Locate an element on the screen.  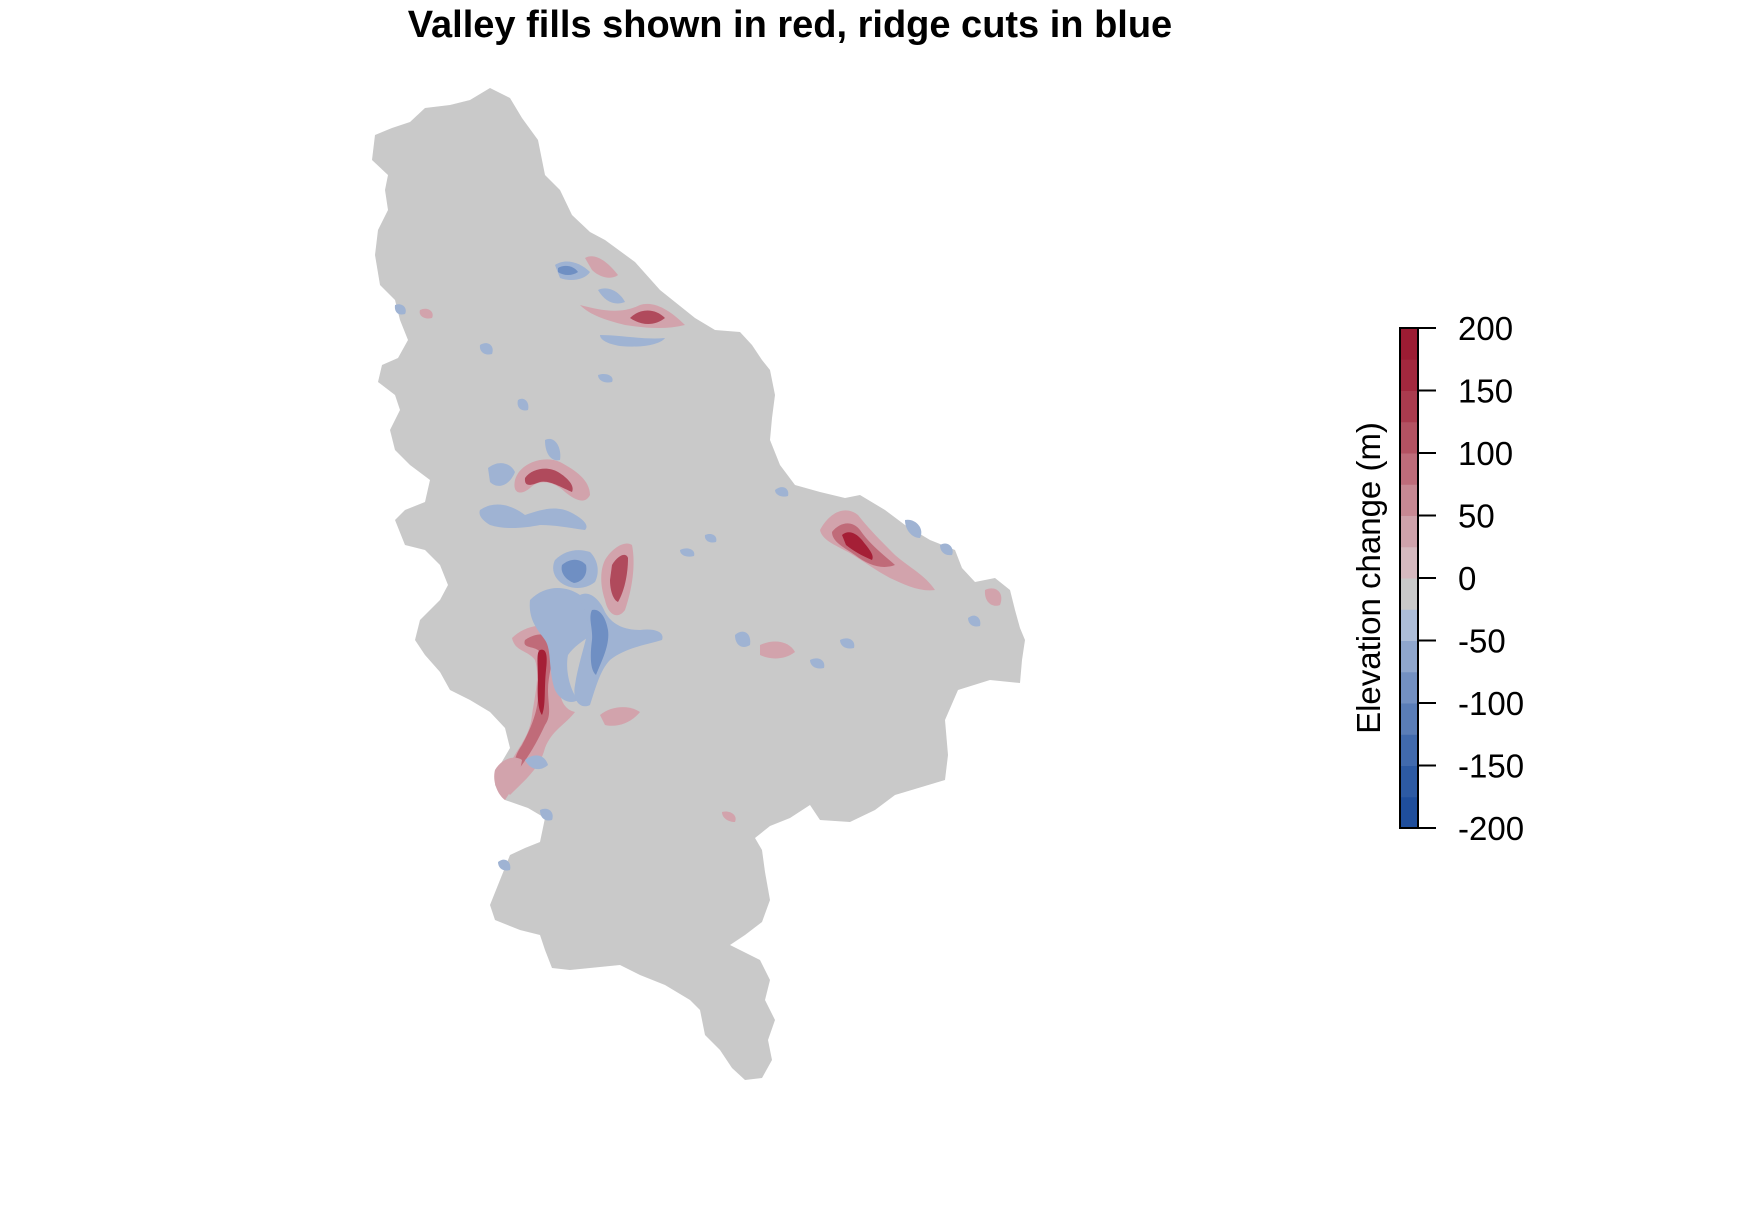
legend-tick-label: -100 is located at coordinates (1491, 703).